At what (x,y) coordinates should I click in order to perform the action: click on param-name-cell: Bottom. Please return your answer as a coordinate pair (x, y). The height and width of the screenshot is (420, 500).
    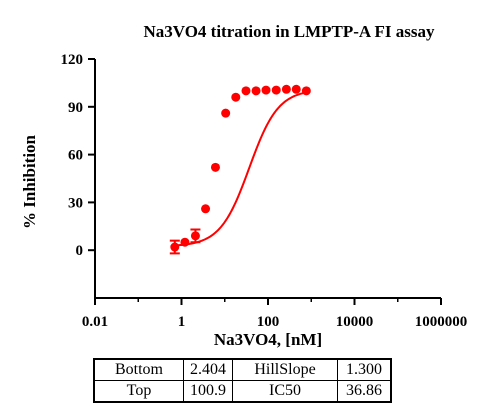
    Looking at the image, I should click on (138, 369).